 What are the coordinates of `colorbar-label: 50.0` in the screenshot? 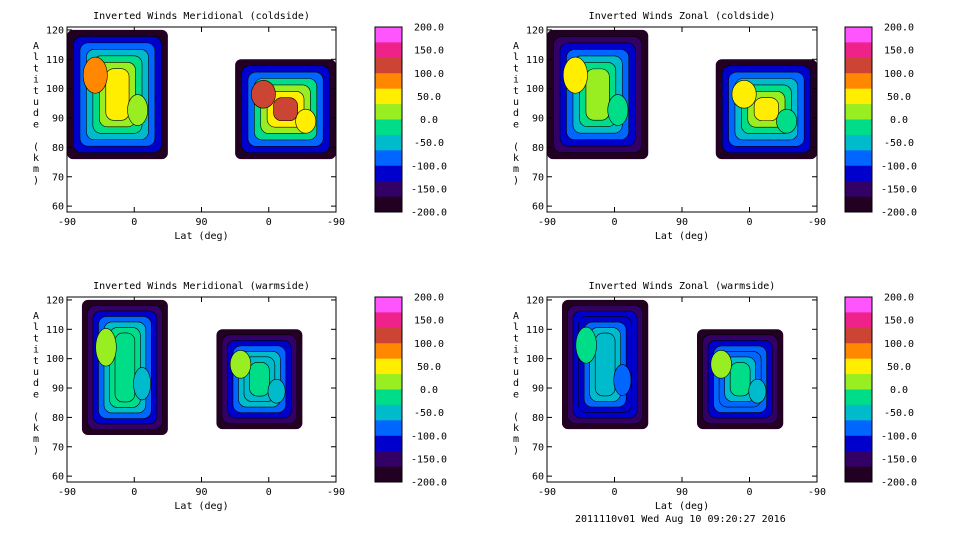 It's located at (899, 367).